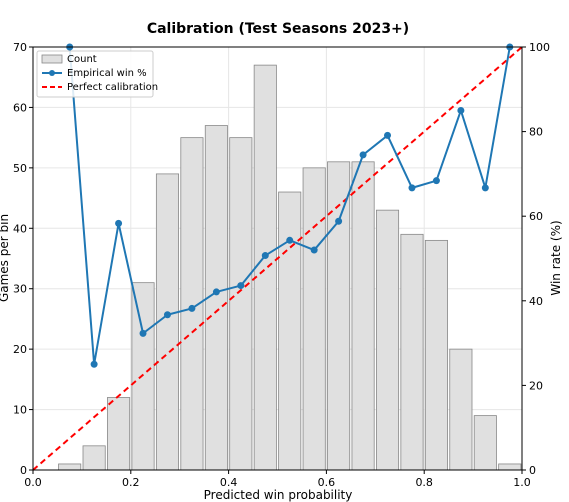 The height and width of the screenshot is (502, 569). What do you see at coordinates (33, 482) in the screenshot?
I see `x-tick-label: 0.0` at bounding box center [33, 482].